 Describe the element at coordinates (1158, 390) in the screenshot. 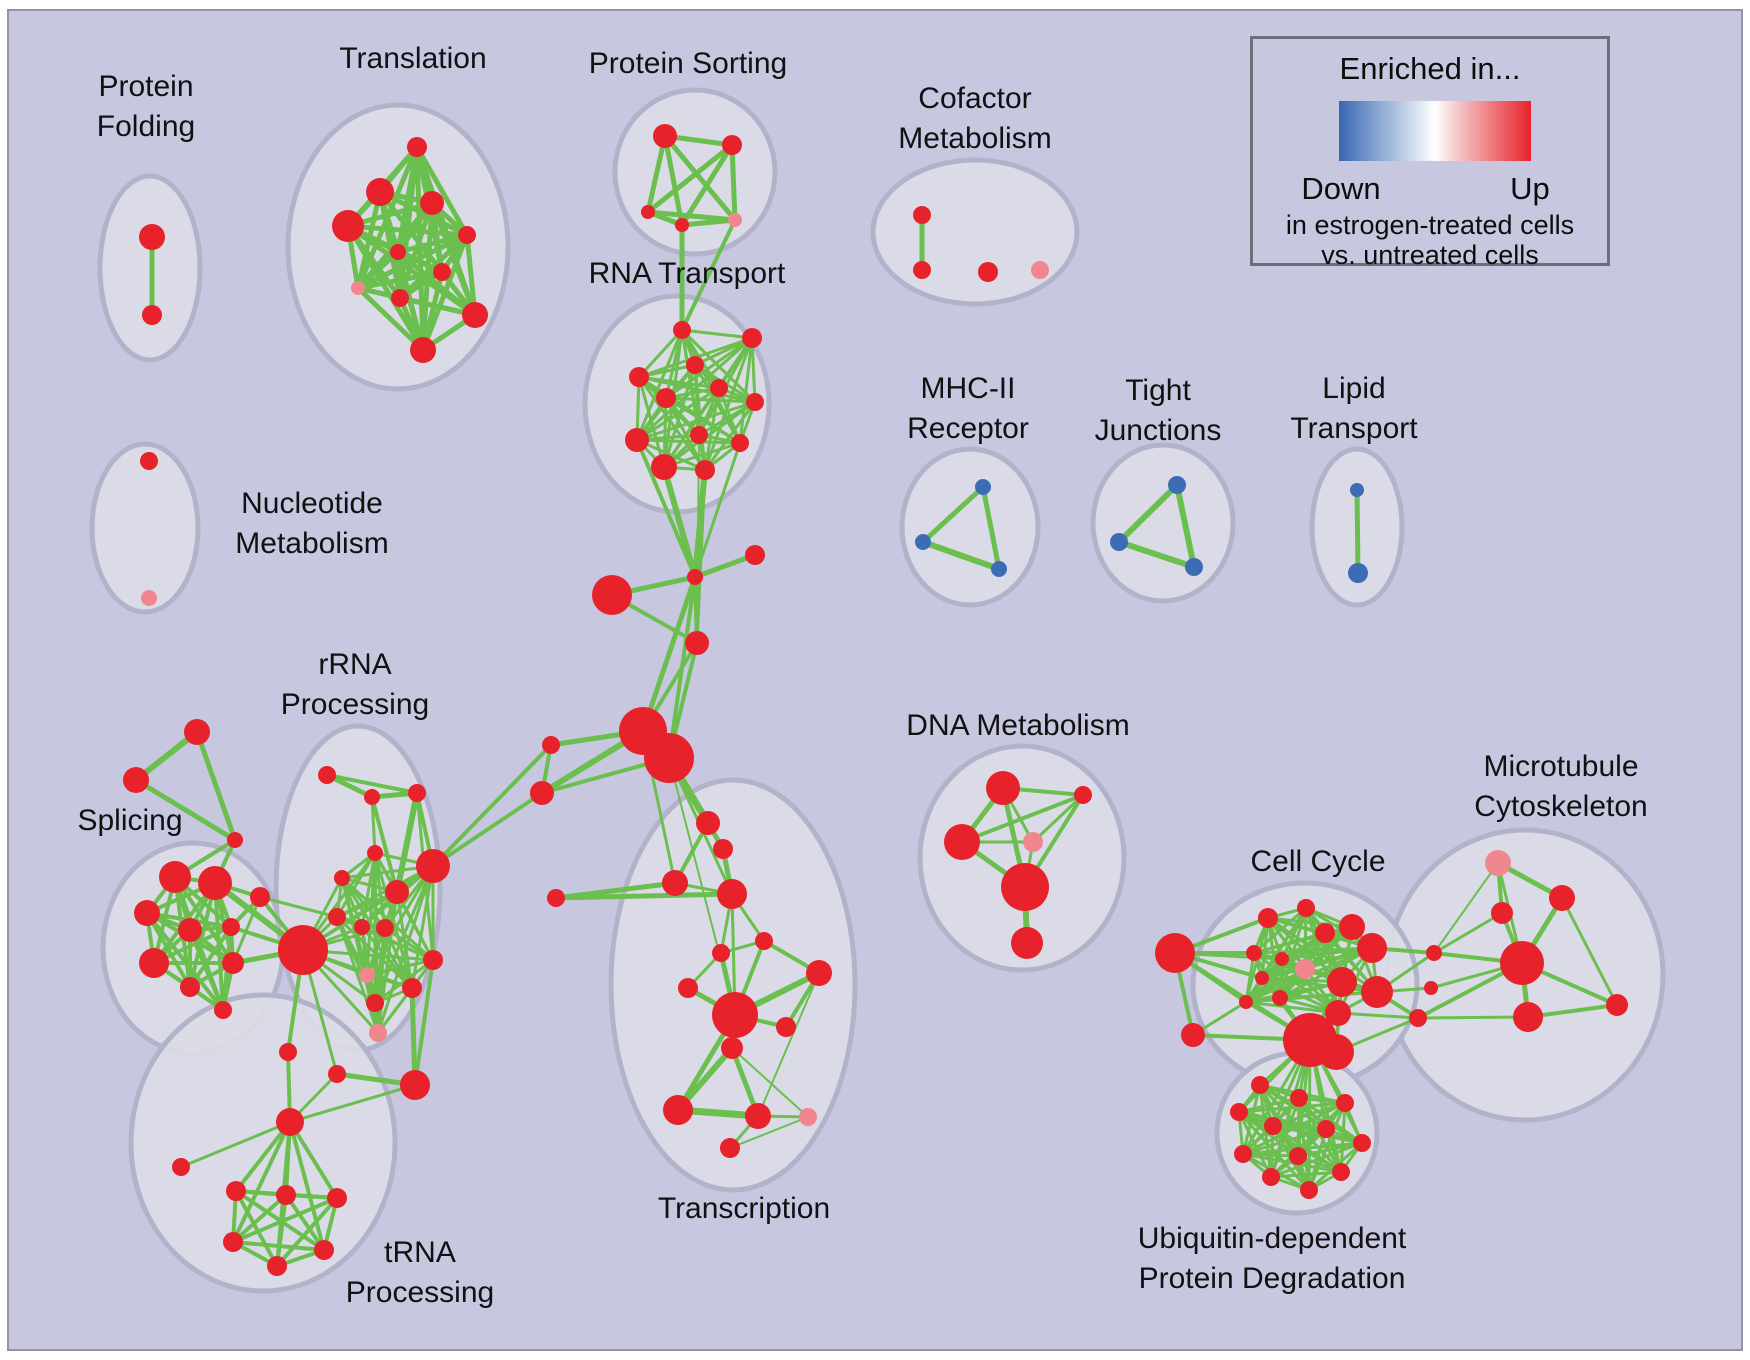

I see `cluster-label-tight-junctions: Tight` at that location.